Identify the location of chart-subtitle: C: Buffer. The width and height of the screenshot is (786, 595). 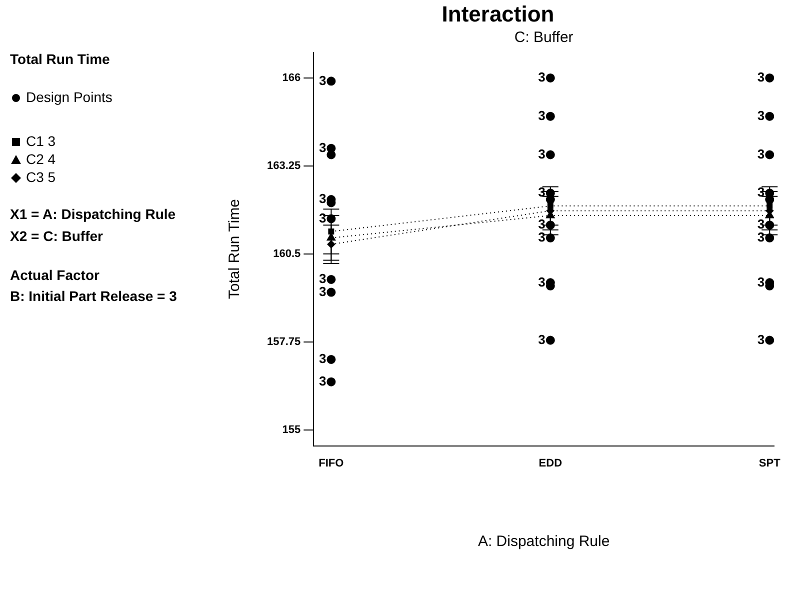
(544, 37).